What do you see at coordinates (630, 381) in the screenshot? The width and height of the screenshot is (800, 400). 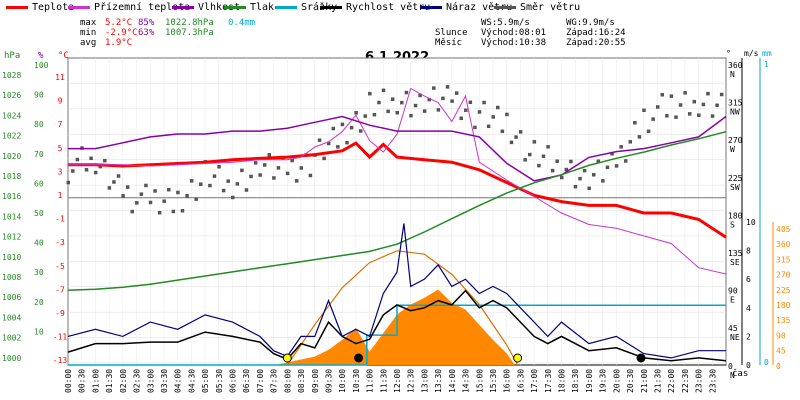 I see `time-tick: 20:30` at bounding box center [630, 381].